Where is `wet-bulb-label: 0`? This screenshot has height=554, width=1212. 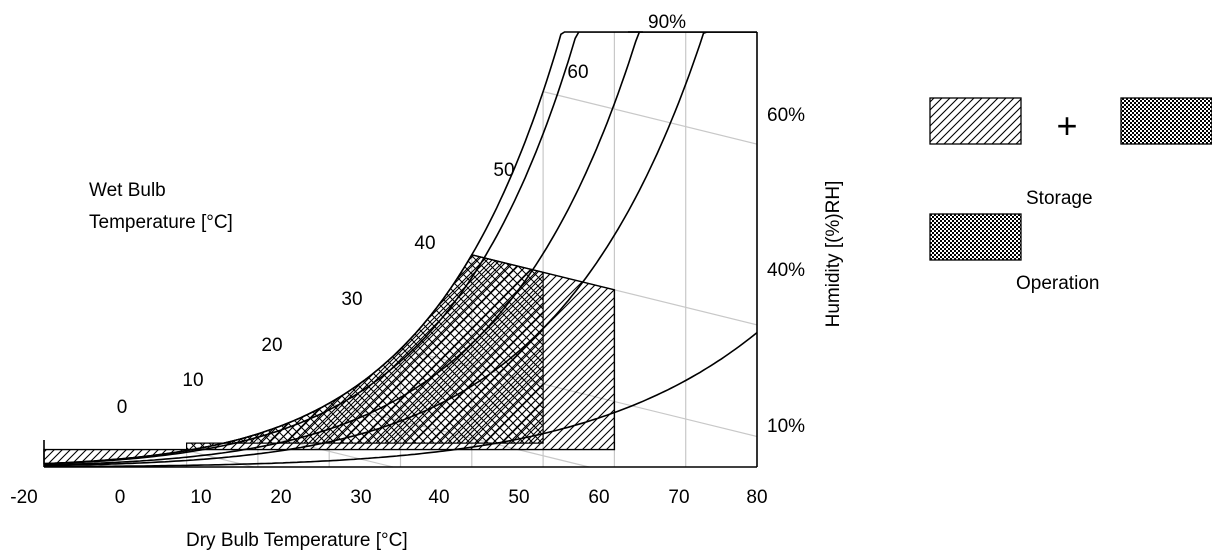
wet-bulb-label: 0 is located at coordinates (122, 407).